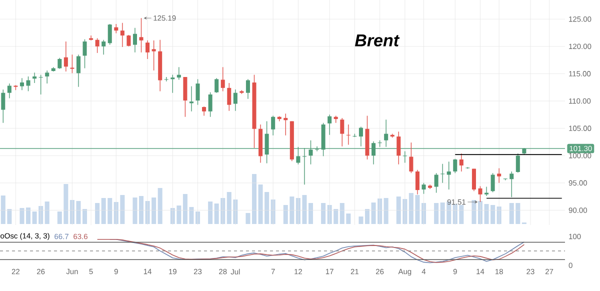 The height and width of the screenshot is (291, 600). What do you see at coordinates (377, 40) in the screenshot?
I see `text: Brent` at bounding box center [377, 40].